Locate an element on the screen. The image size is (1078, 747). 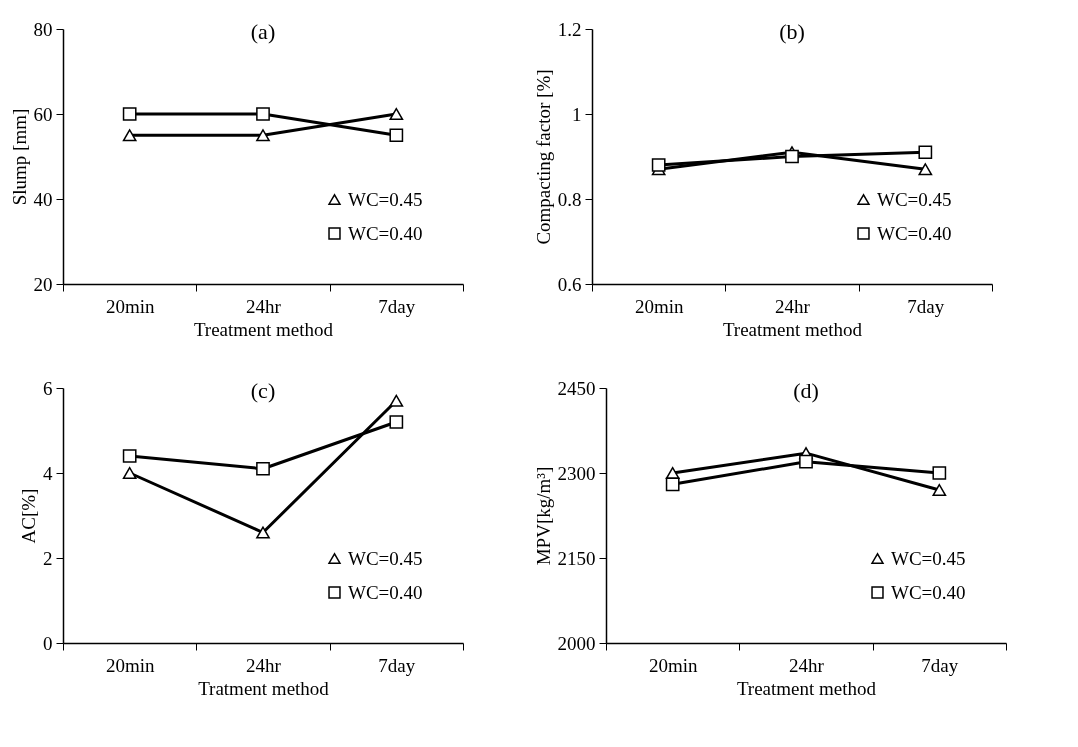
y-tick-label: 1.2 is located at coordinates (569, 29).